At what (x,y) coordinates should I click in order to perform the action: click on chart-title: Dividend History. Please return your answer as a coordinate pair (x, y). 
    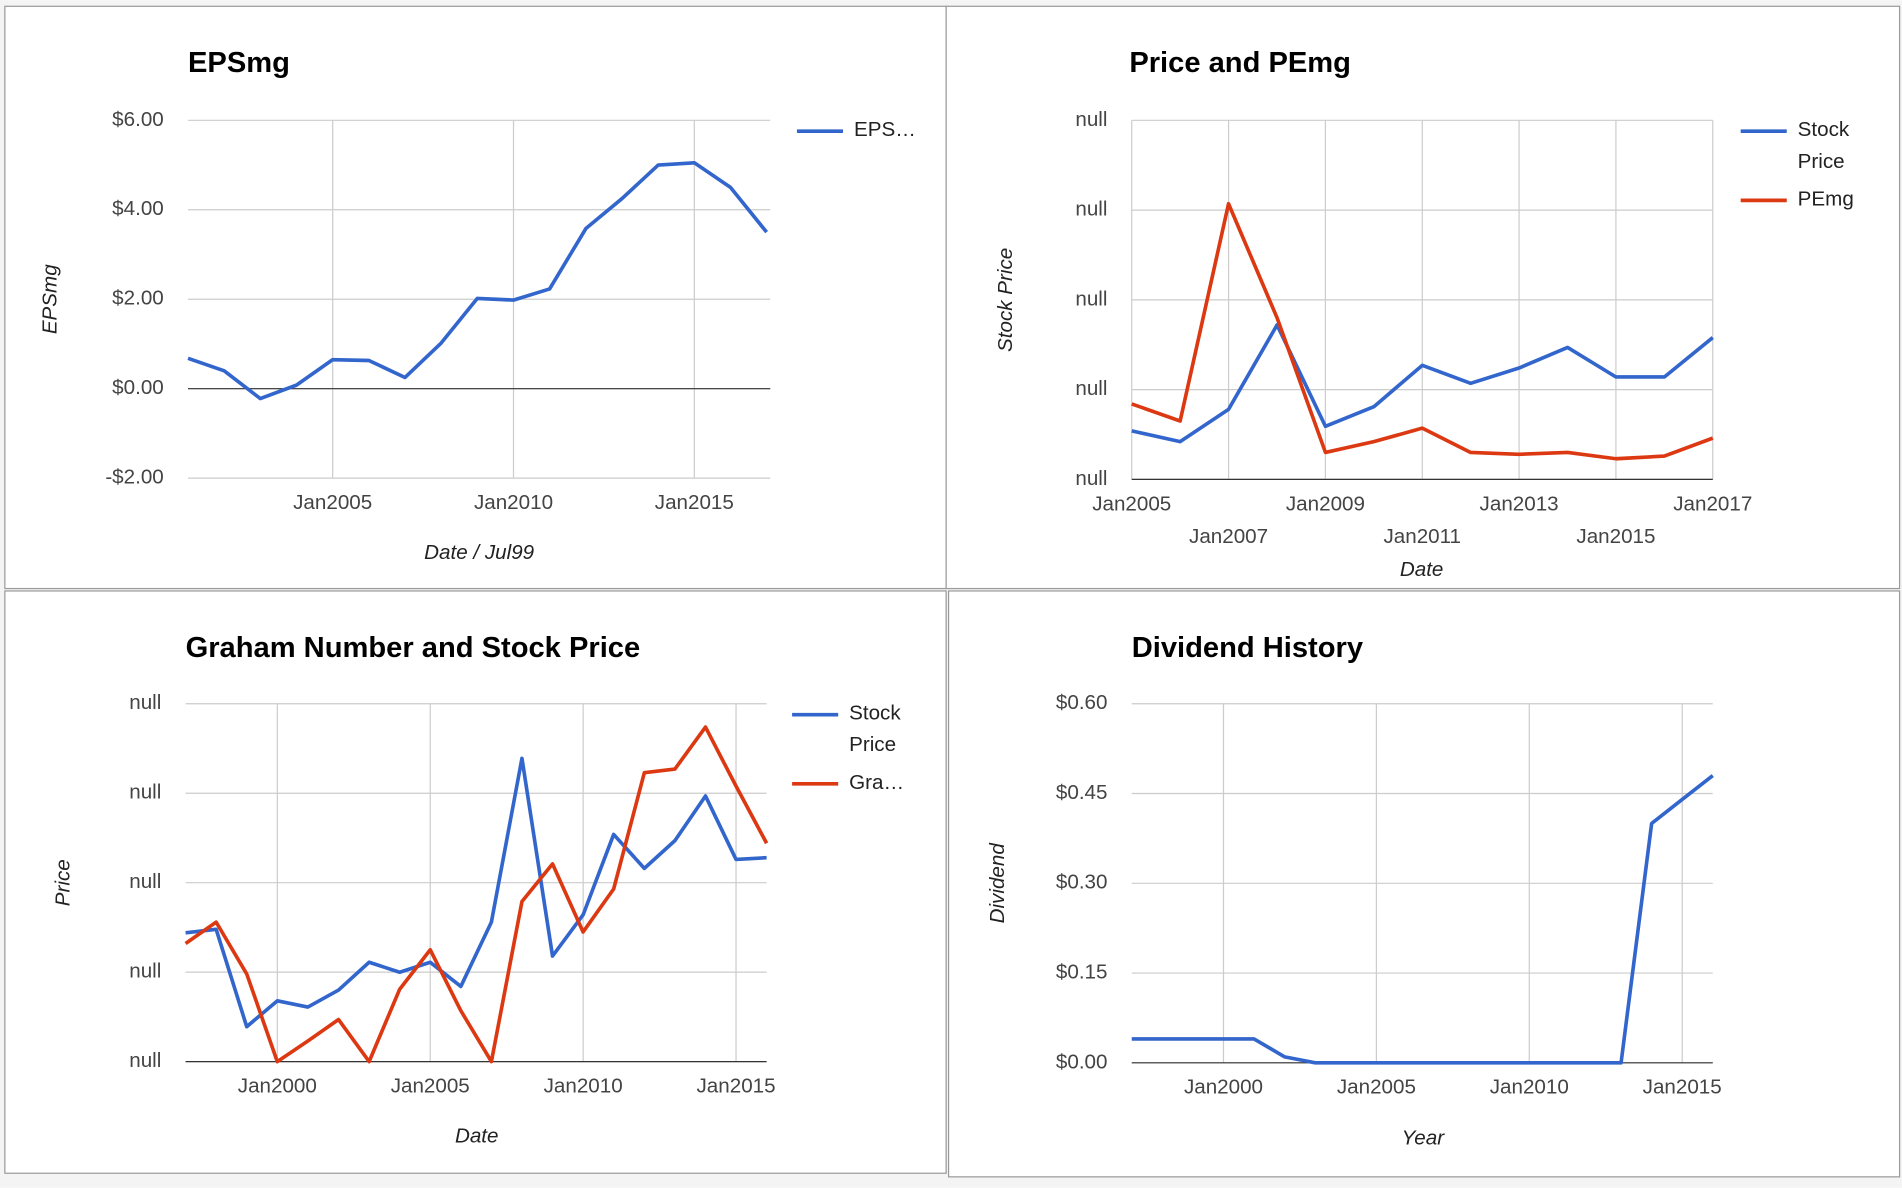
    Looking at the image, I should click on (1248, 648).